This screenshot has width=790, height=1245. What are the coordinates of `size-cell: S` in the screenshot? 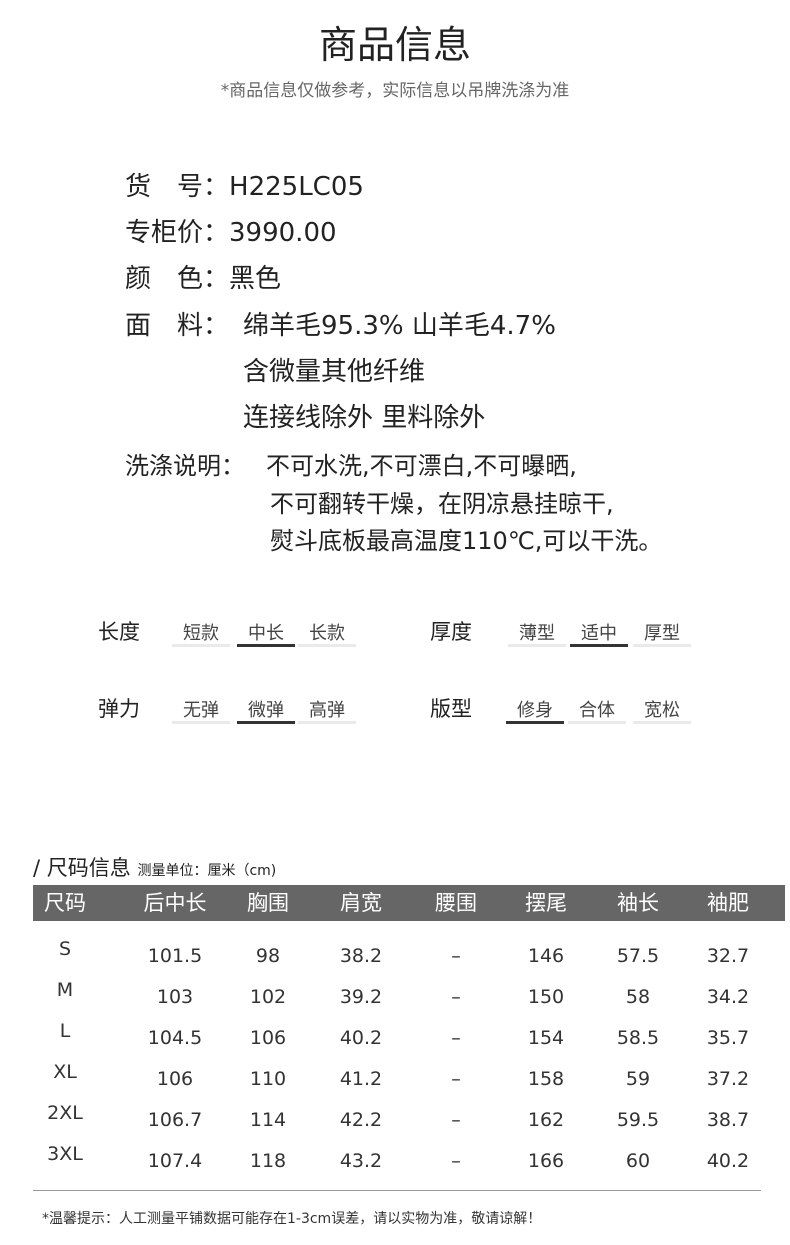 It's located at (65, 949).